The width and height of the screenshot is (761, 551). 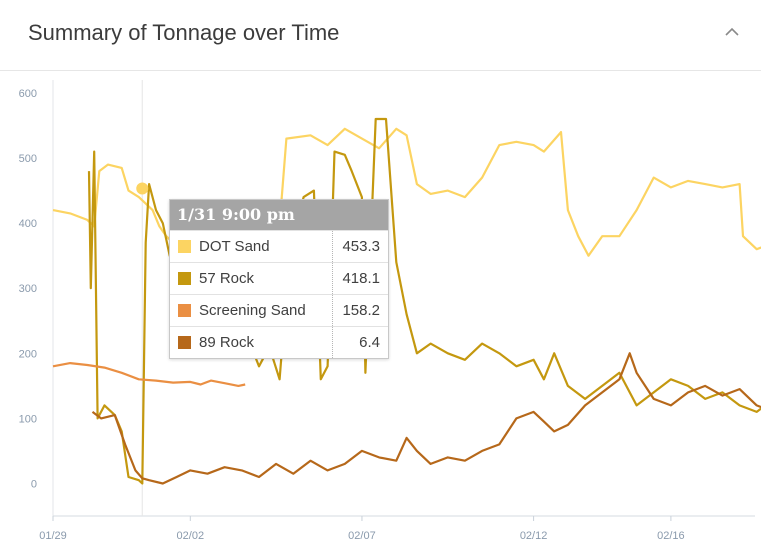 What do you see at coordinates (34, 484) in the screenshot?
I see `y-tick-label: 0` at bounding box center [34, 484].